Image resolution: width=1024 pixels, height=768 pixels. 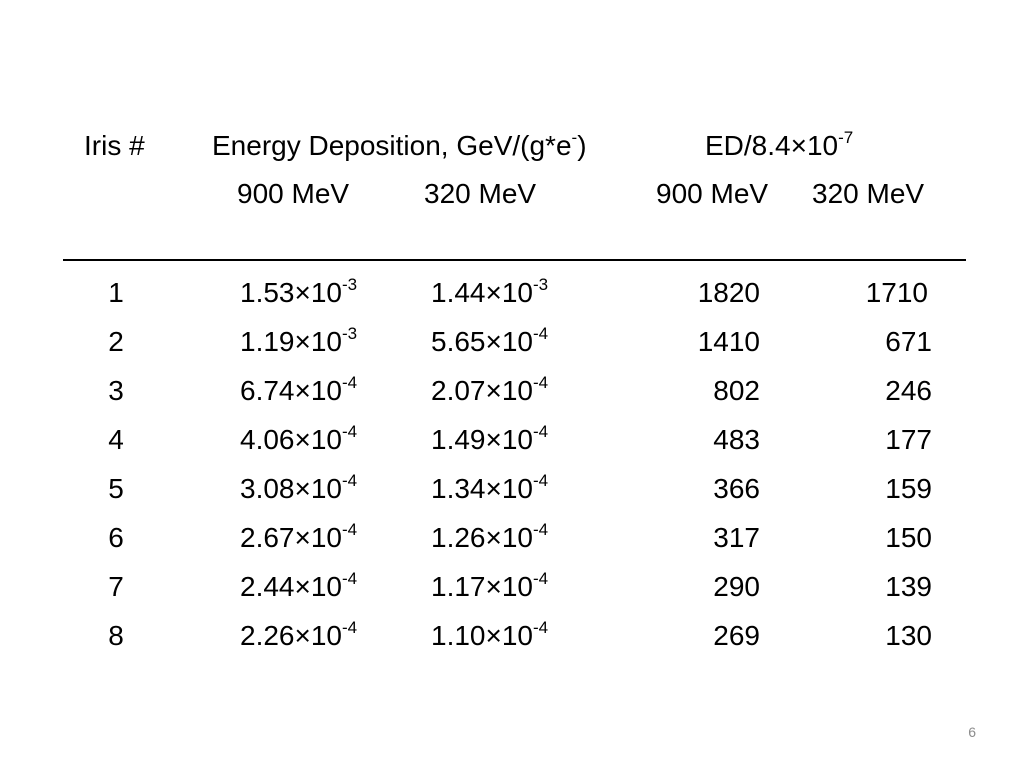 What do you see at coordinates (514, 260) in the screenshot?
I see `header-divider` at bounding box center [514, 260].